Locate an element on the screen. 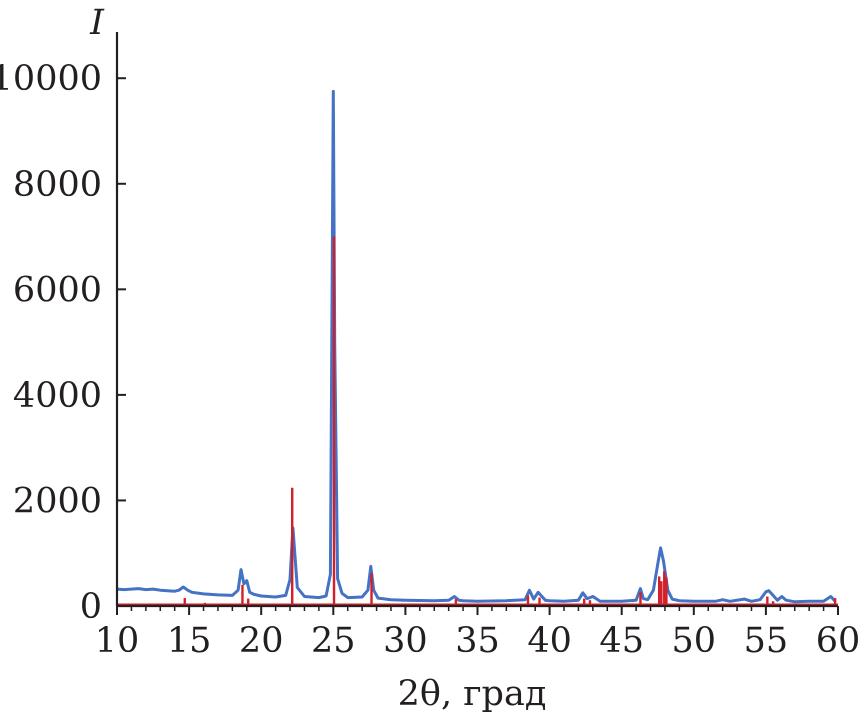 This screenshot has height=723, width=861. x-tick-label: 45 is located at coordinates (621, 641).